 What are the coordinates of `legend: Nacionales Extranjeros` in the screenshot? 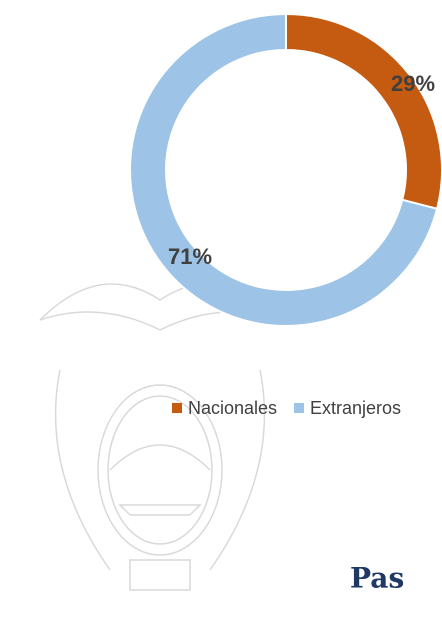 It's located at (286, 408).